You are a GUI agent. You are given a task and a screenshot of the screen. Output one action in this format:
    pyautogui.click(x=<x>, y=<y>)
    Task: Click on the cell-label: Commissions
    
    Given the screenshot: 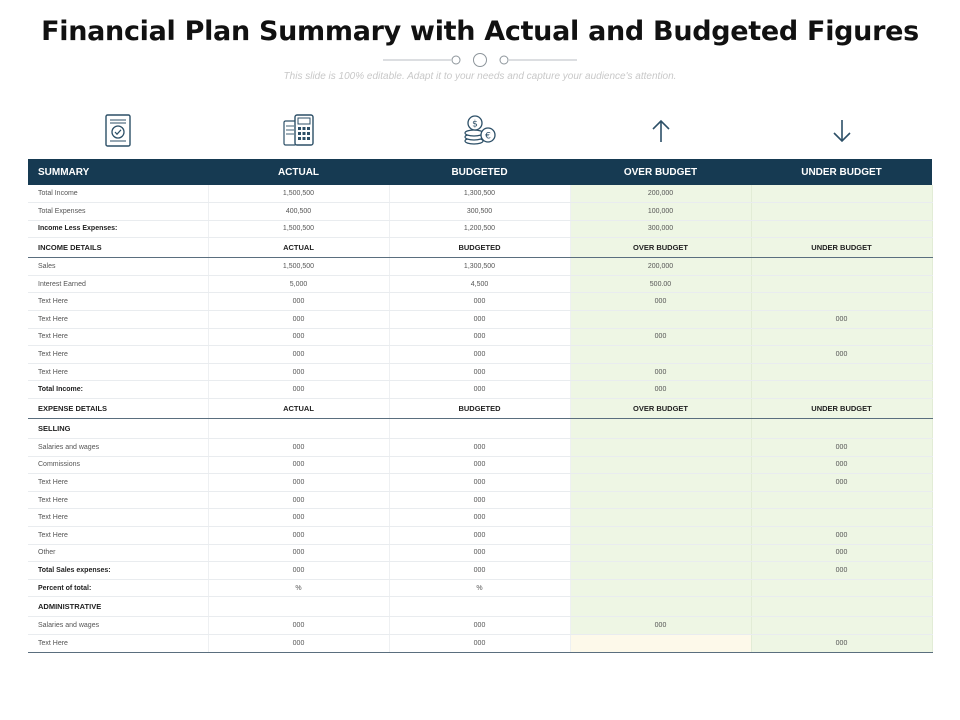 What is the action you would take?
    pyautogui.click(x=118, y=465)
    